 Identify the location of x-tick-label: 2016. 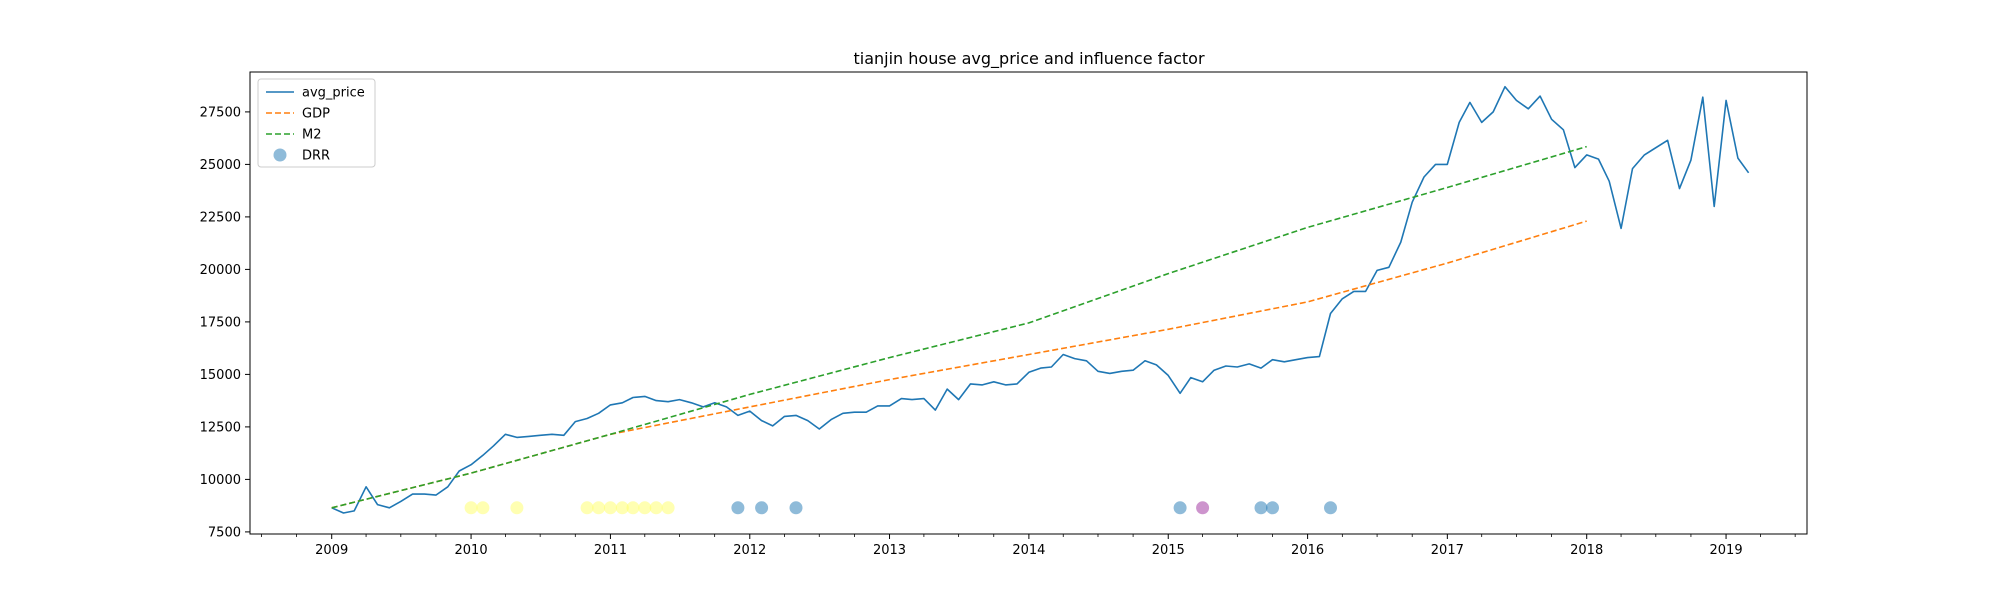
(1307, 550).